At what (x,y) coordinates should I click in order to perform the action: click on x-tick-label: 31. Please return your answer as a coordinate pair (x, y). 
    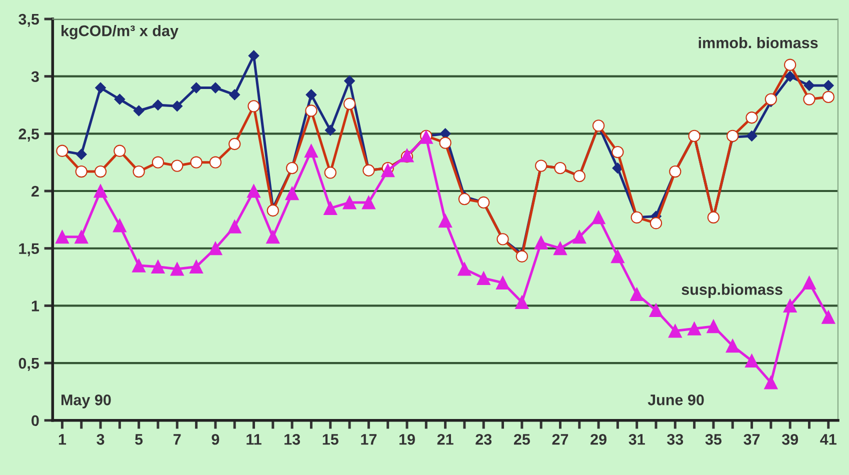
    Looking at the image, I should click on (636, 439).